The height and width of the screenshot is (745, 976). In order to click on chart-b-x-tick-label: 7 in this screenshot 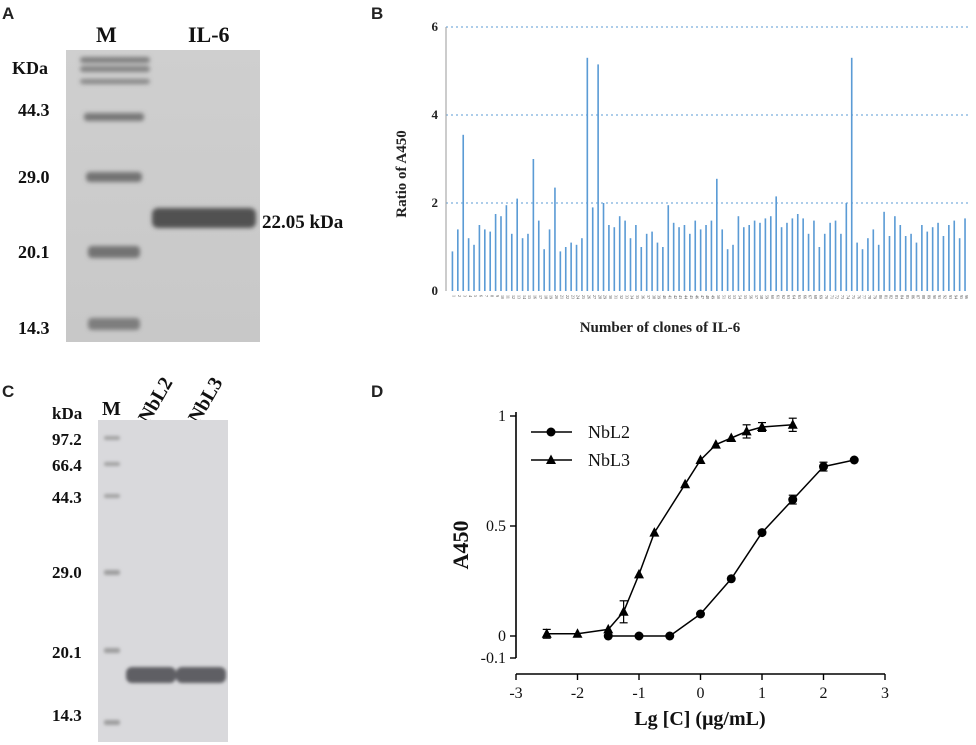, I will do `click(486, 296)`.